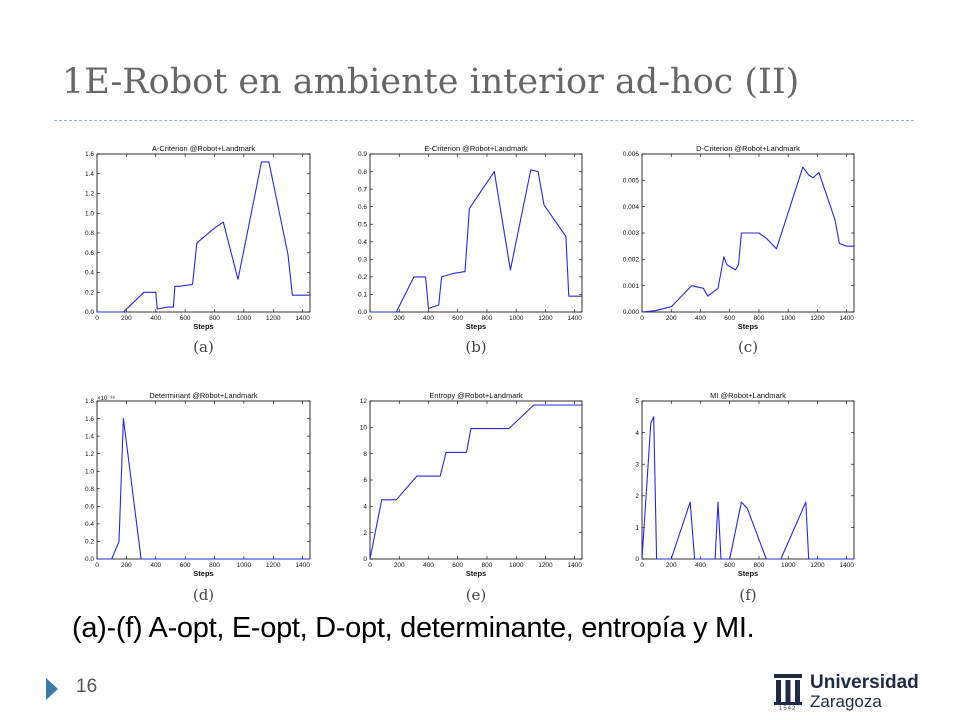 Image resolution: width=960 pixels, height=720 pixels. Describe the element at coordinates (476, 148) in the screenshot. I see `chart-title: E-Criterion @Robot+Landmark` at that location.